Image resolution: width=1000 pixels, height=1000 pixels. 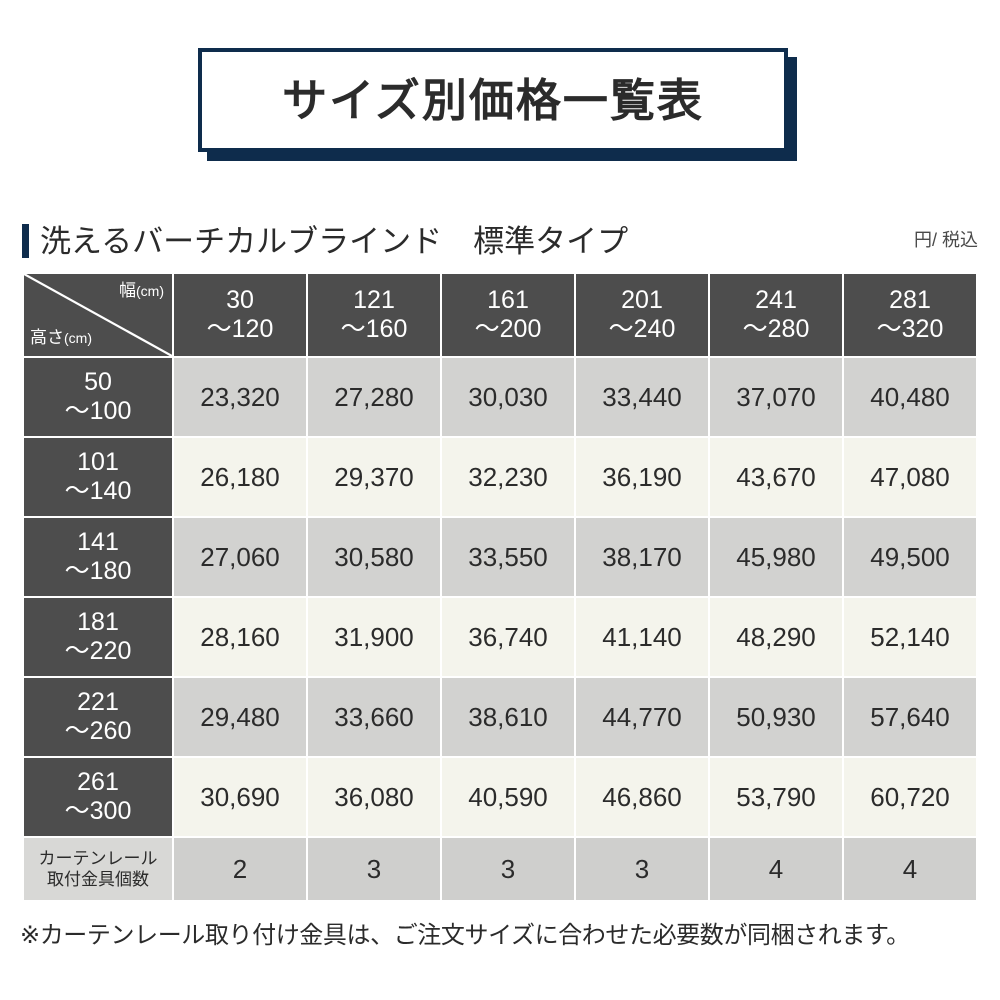 I want to click on price-cell: 52,140, so click(x=910, y=637).